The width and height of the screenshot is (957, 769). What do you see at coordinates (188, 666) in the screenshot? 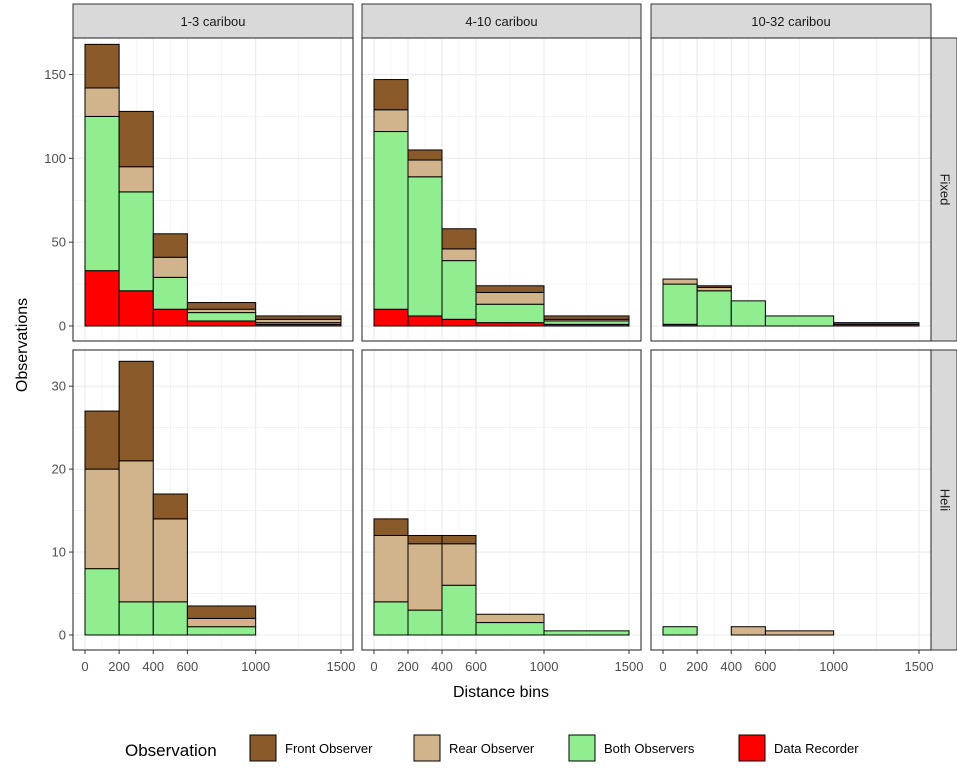
I see `x-tick-label: 600` at bounding box center [188, 666].